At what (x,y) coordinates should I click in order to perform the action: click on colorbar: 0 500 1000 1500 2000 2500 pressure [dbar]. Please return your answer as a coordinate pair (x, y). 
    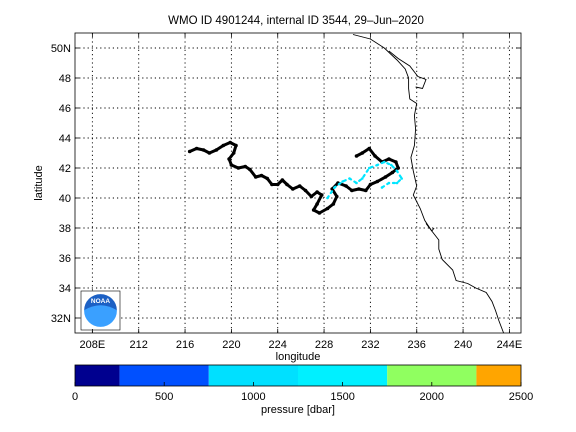
    Looking at the image, I should click on (302, 390).